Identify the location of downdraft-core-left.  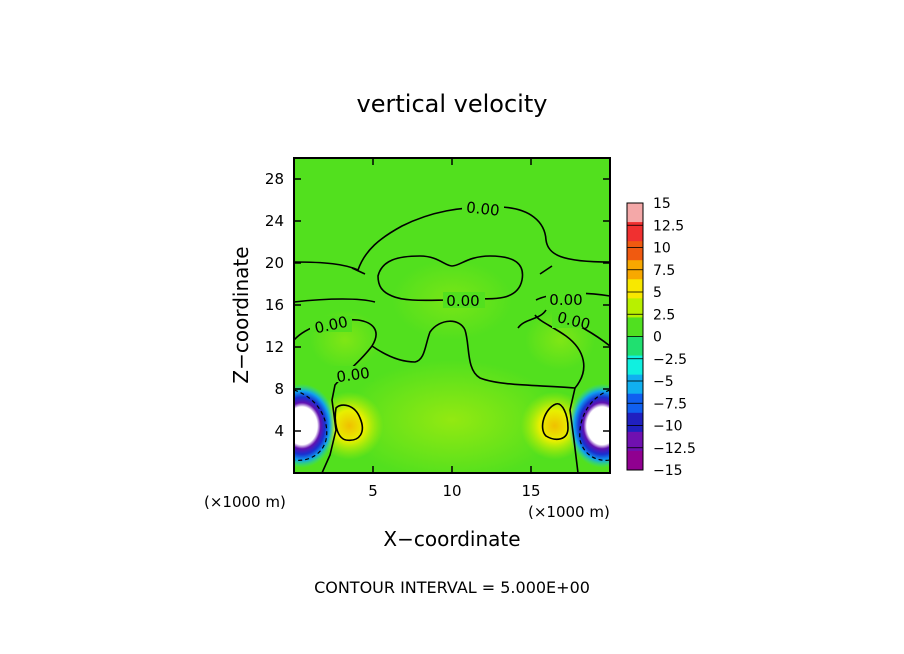
(315, 425).